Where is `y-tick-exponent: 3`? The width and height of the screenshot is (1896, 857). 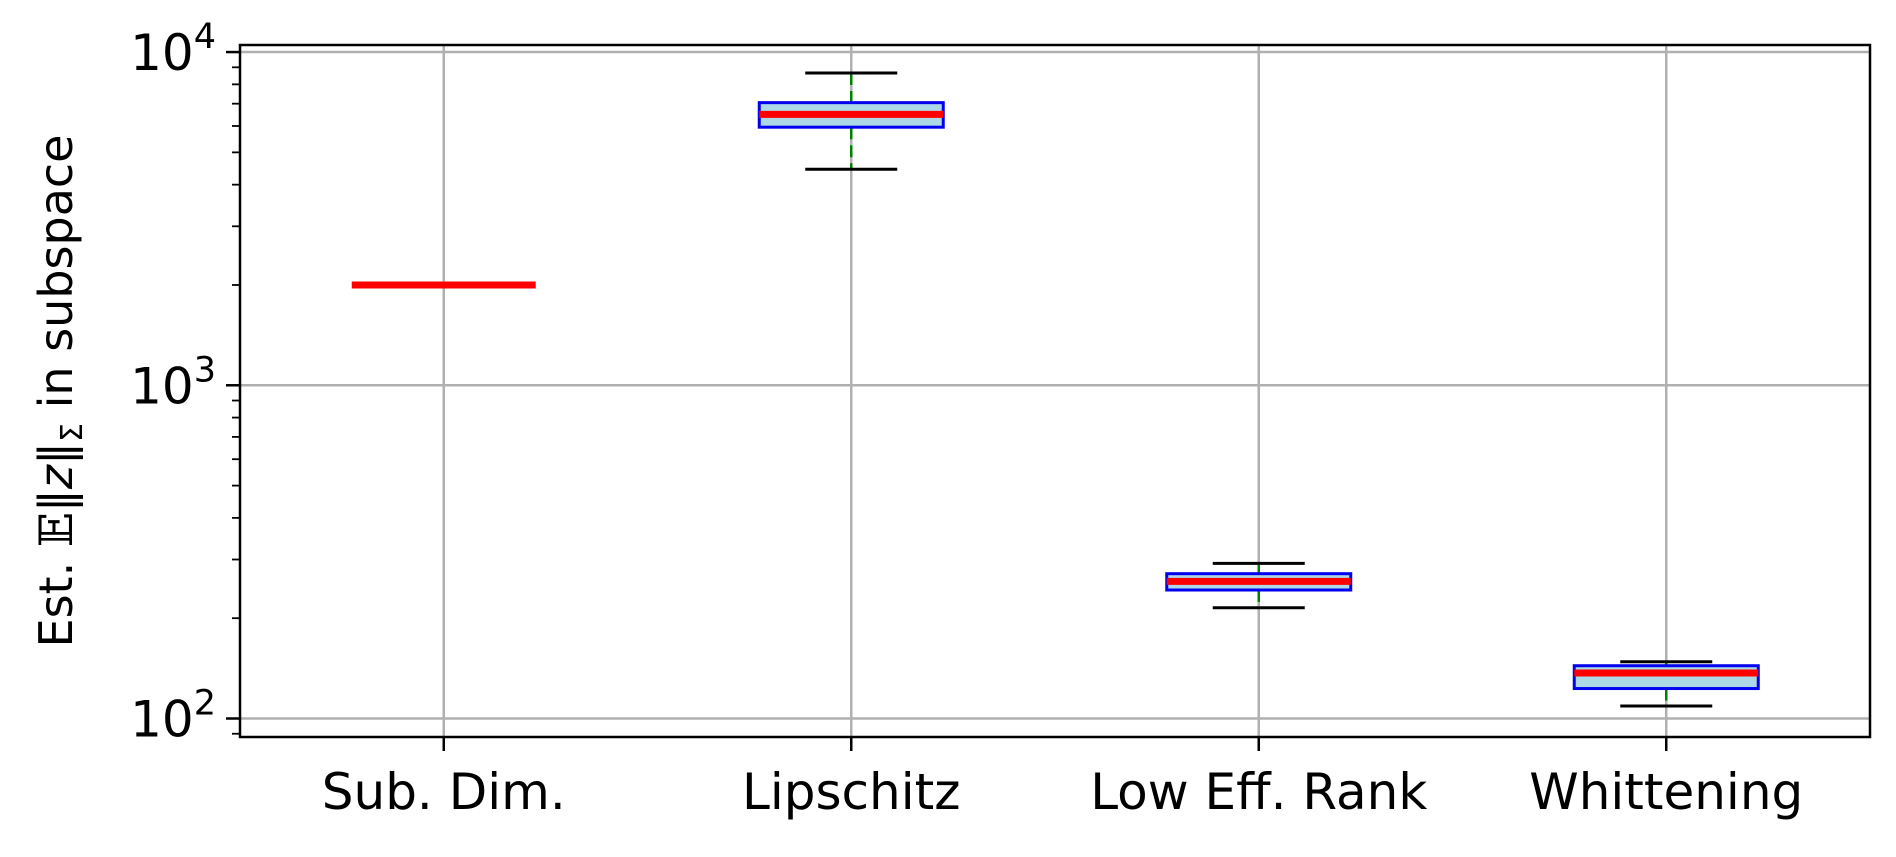 y-tick-exponent: 3 is located at coordinates (205, 370).